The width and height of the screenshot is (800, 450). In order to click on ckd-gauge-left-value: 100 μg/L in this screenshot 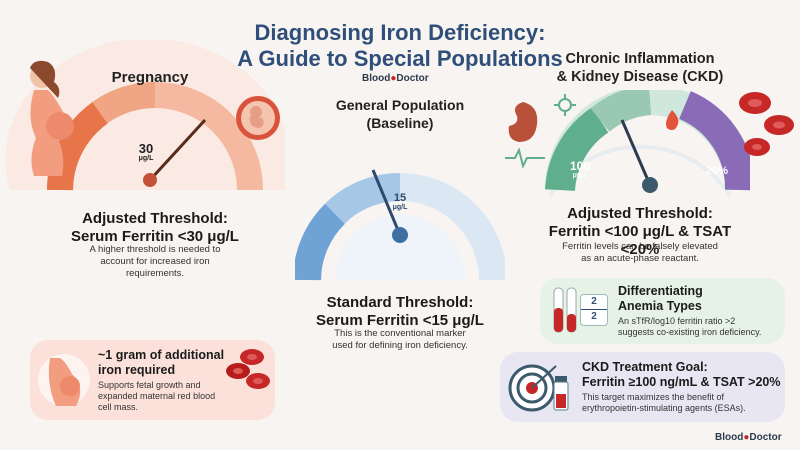, I will do `click(580, 169)`.